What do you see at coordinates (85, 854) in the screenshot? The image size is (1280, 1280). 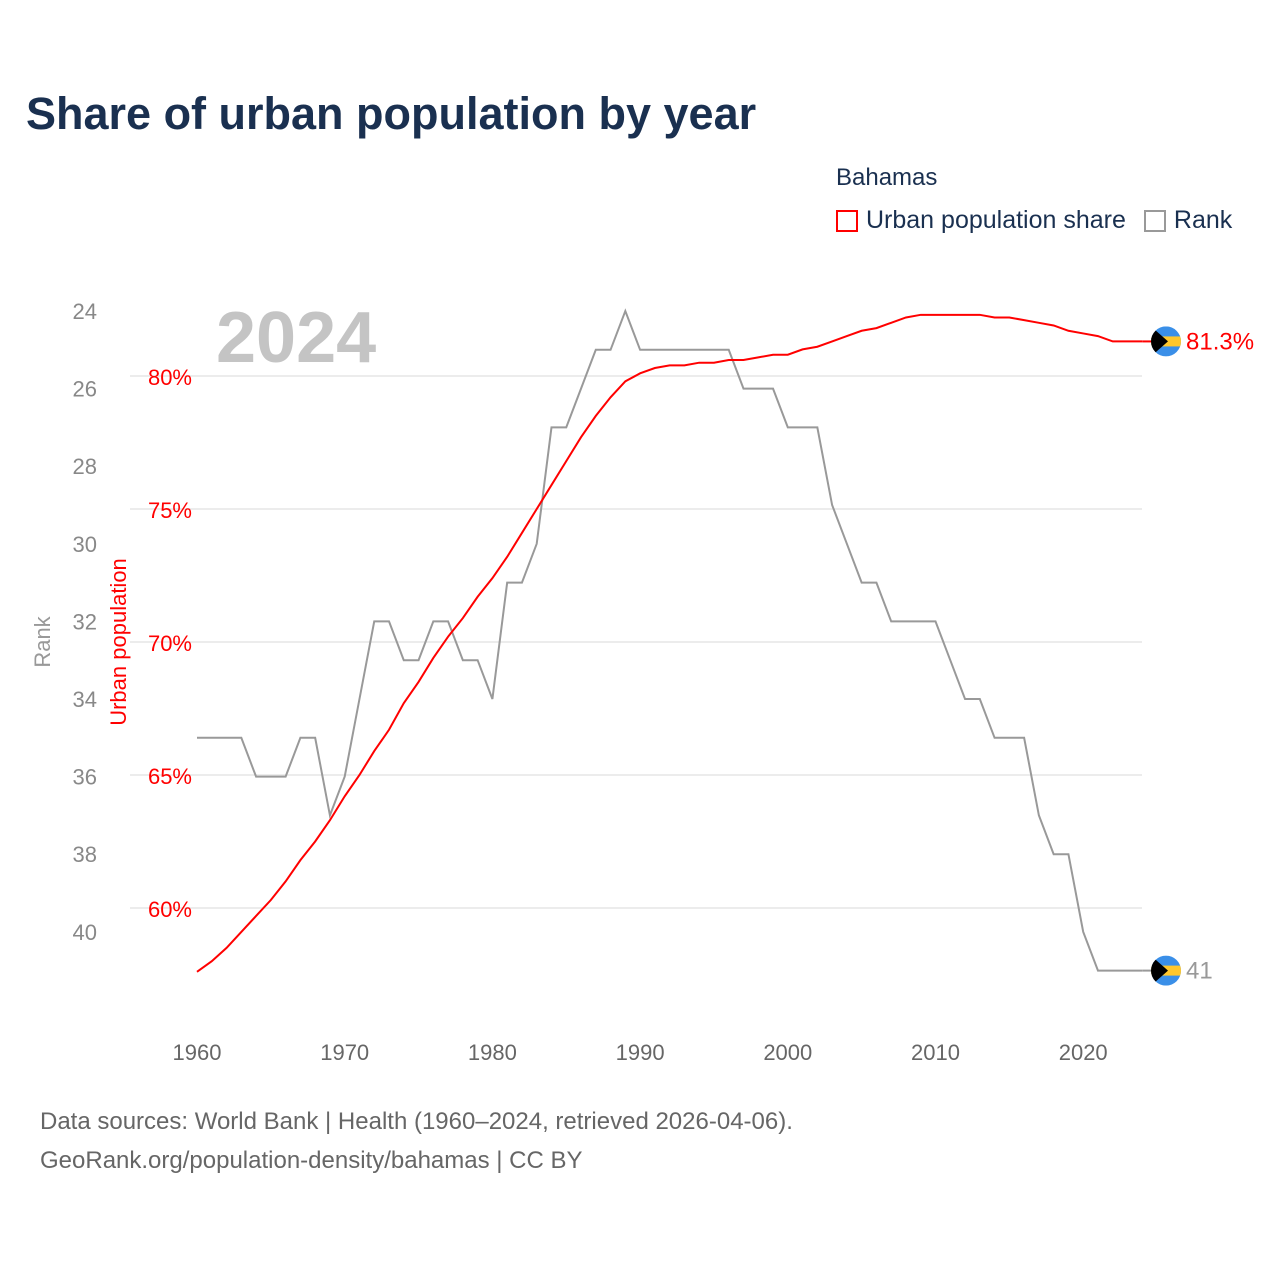 I see `rank-tick-label: 38` at bounding box center [85, 854].